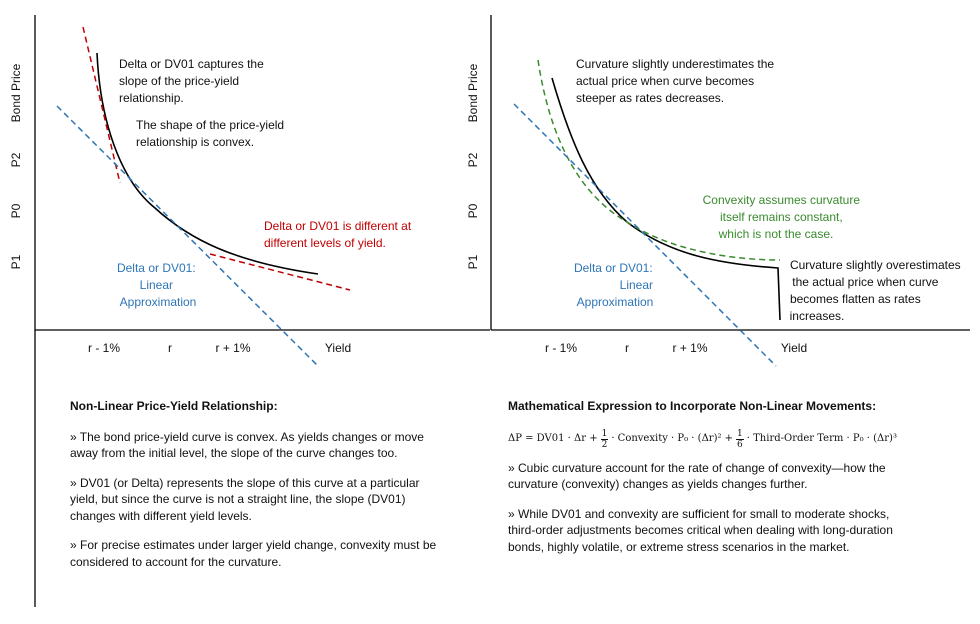  I want to click on left-red-tangent-steep, so click(101, 105).